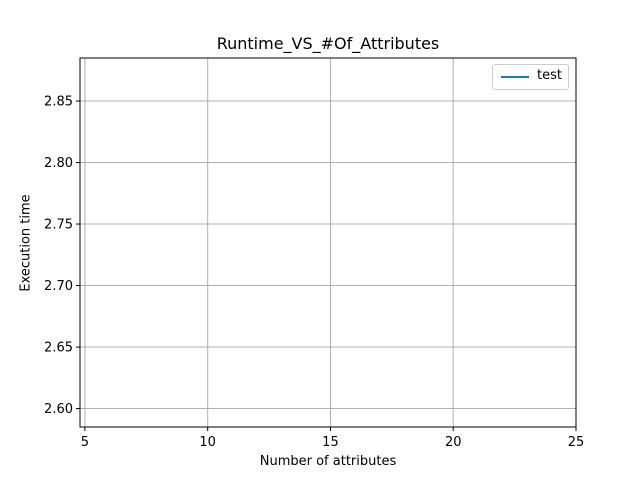  Describe the element at coordinates (58, 225) in the screenshot. I see `y-tick-label: 2.75` at that location.